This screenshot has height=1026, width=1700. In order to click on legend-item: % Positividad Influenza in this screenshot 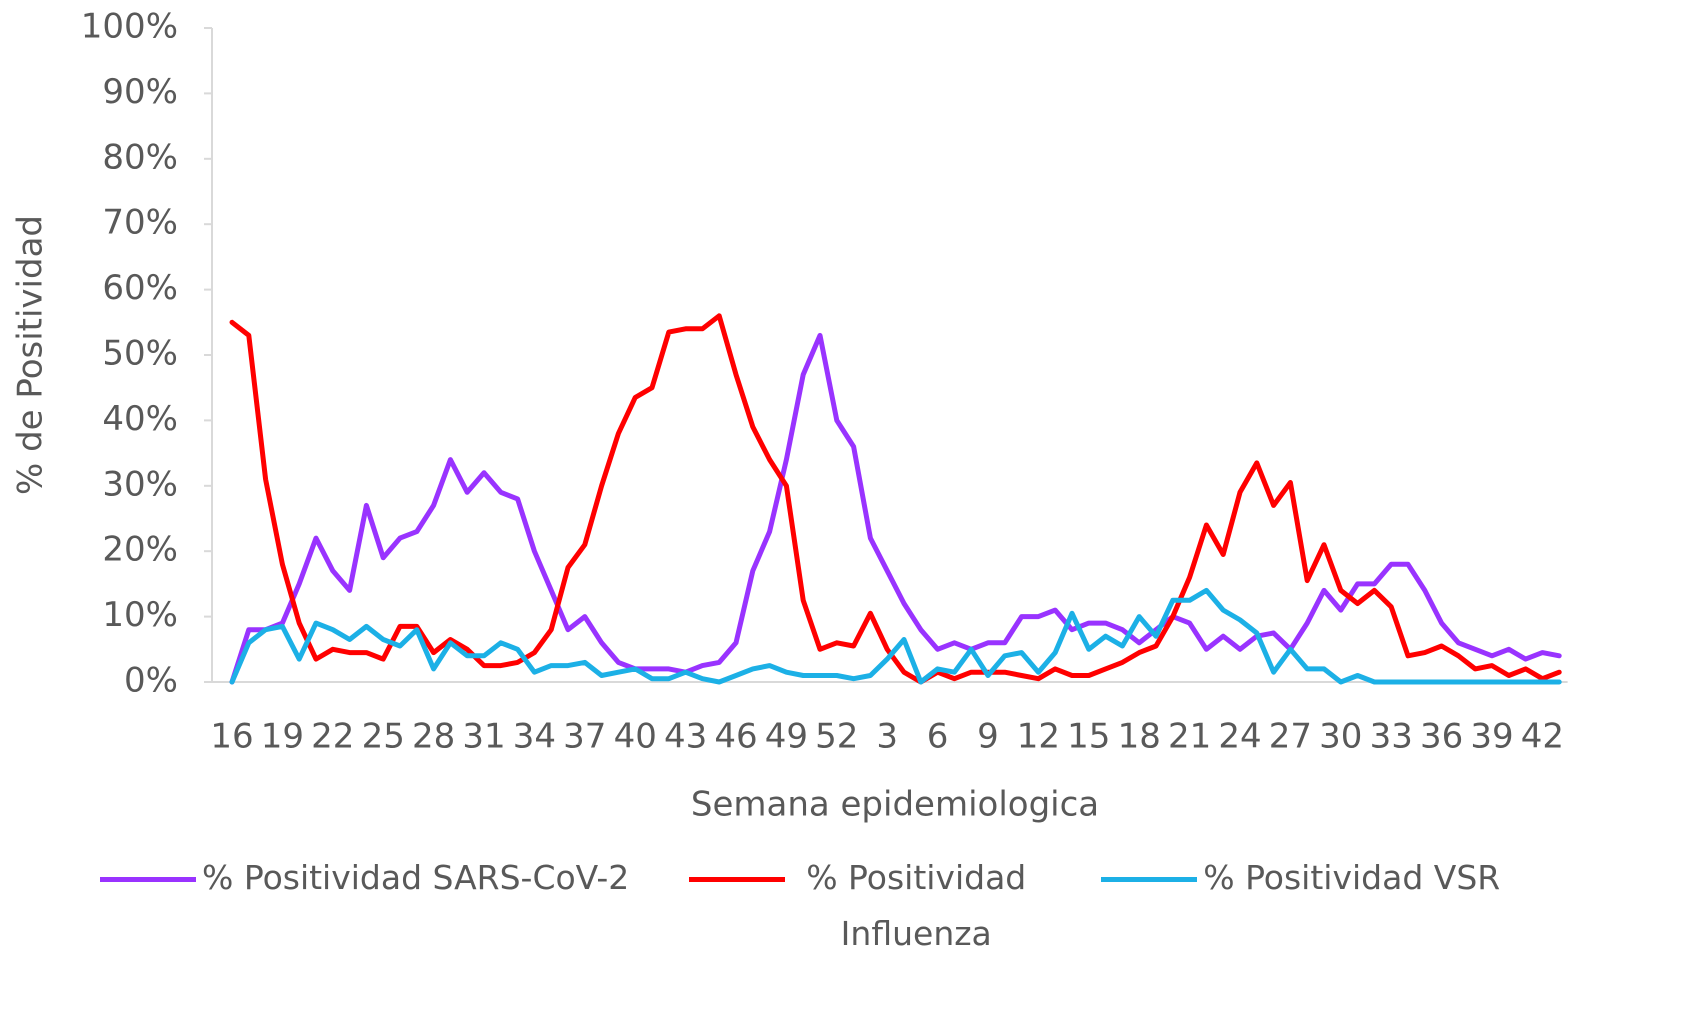, I will do `click(865, 906)`.